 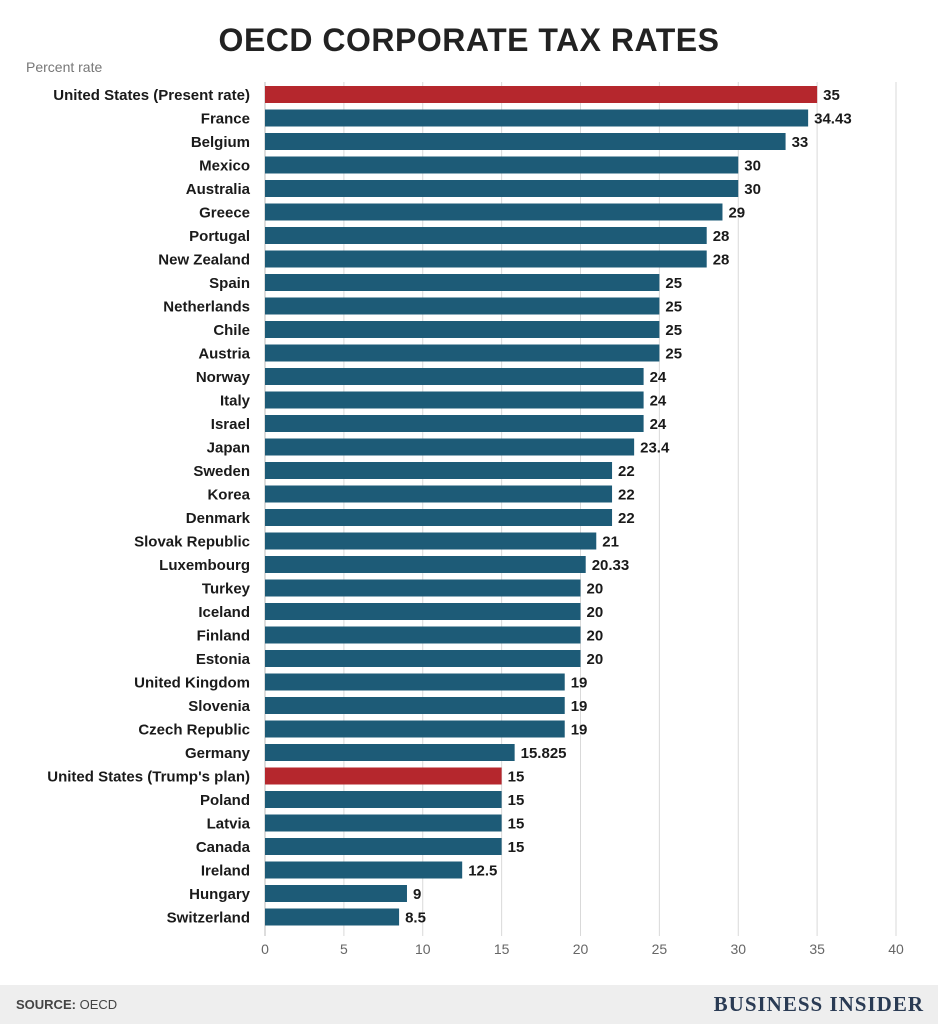 I want to click on data-label: 12.5, so click(x=482, y=871).